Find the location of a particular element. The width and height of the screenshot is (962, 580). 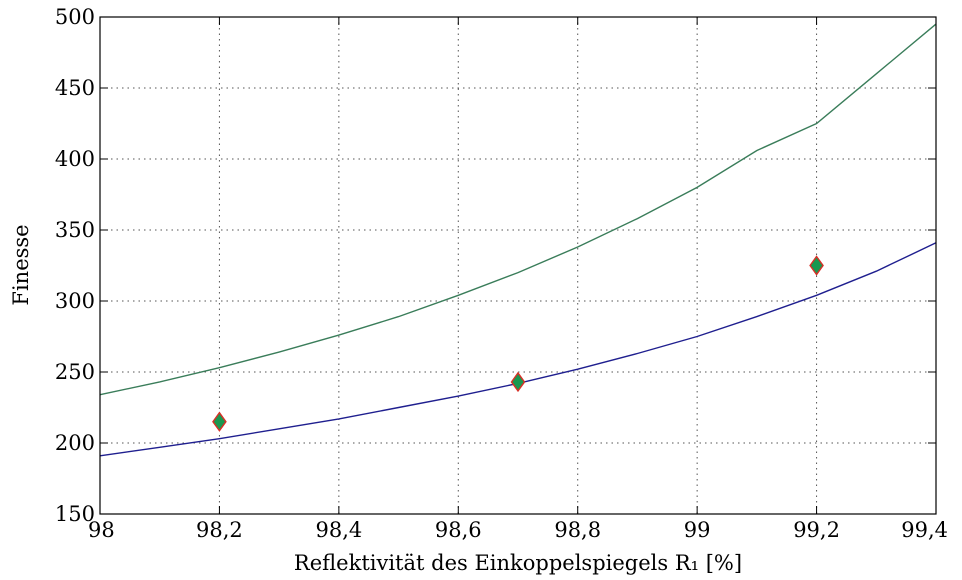

x-tick-label: 99,2 is located at coordinates (816, 530).